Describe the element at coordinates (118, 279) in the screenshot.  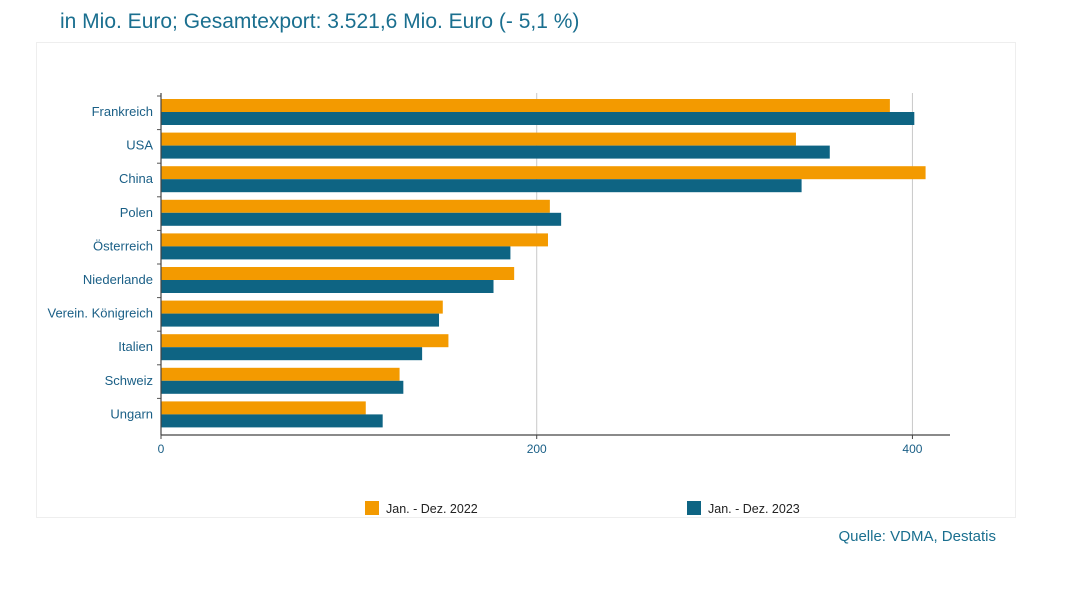
I see `category-label-5: Niederlande` at that location.